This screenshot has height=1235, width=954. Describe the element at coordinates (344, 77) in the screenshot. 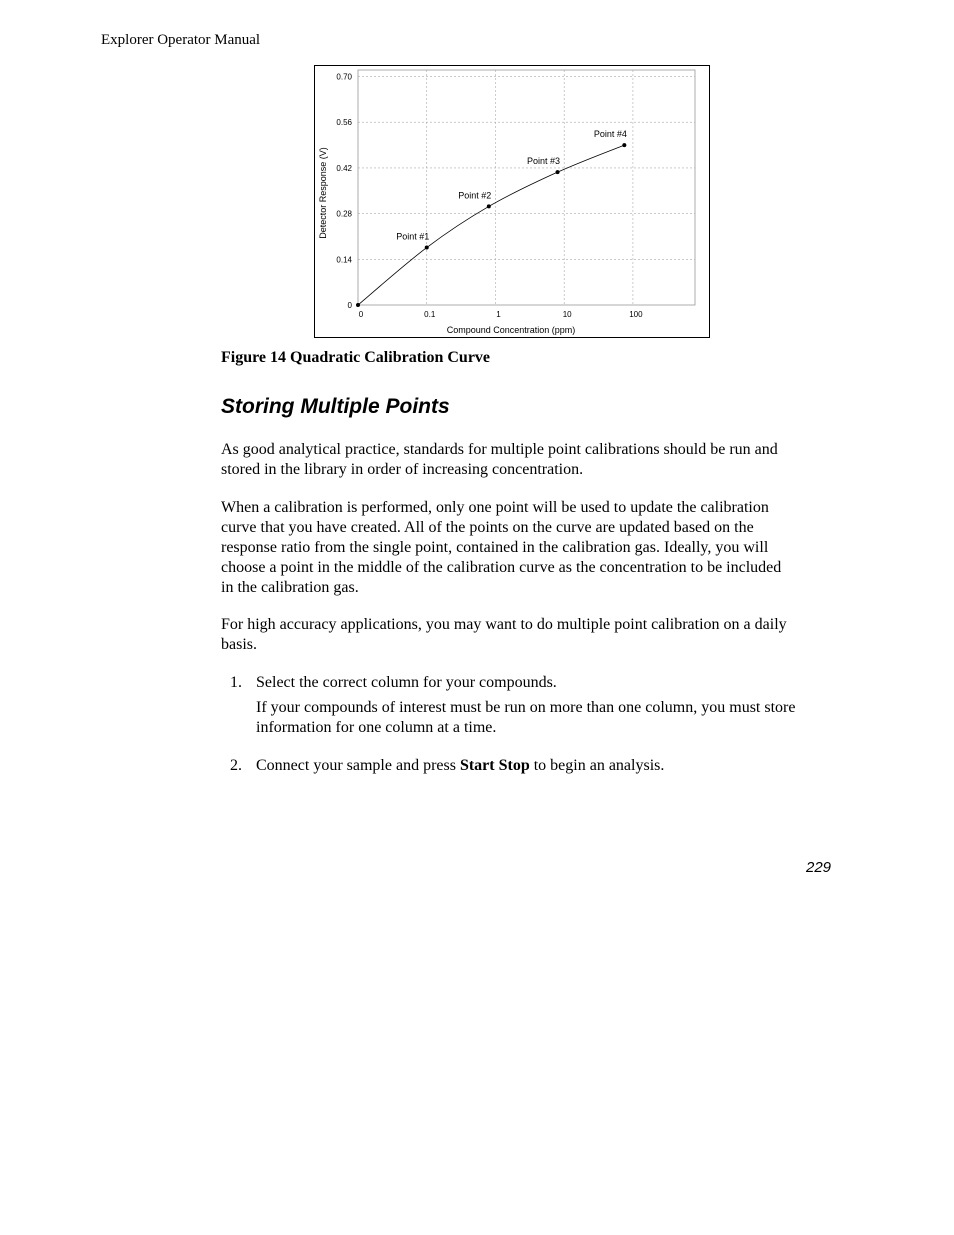

I see `y-tick-label: 0.70` at that location.